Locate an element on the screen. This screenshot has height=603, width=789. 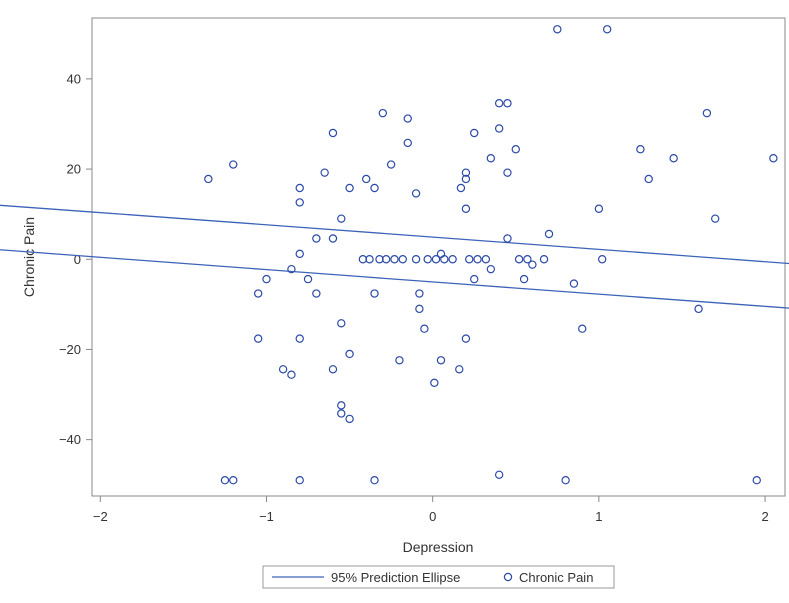
y-axis-label: Chronic Pain is located at coordinates (29, 257).